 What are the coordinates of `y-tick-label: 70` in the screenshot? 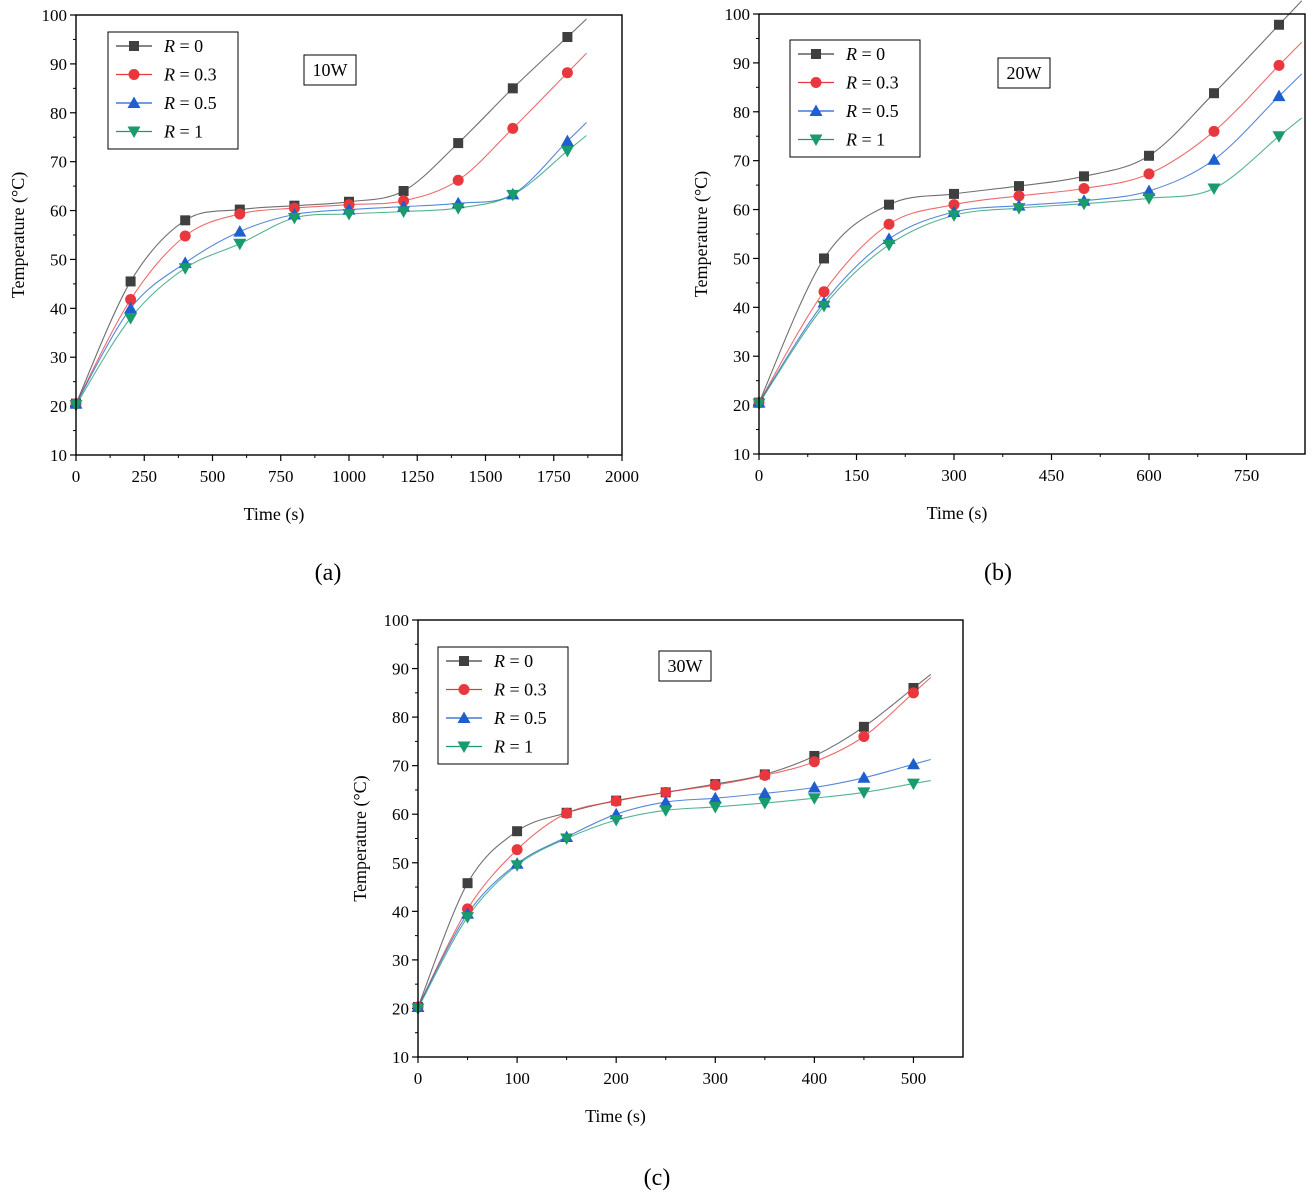 It's located at (741, 161).